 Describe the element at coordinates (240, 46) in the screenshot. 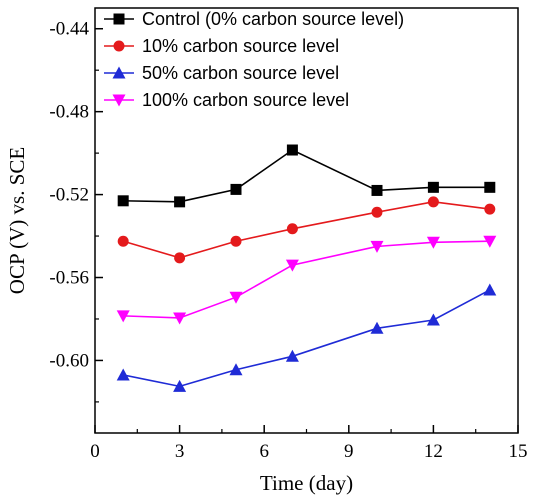

I see `legend-label-2: 10% carbon source level` at that location.